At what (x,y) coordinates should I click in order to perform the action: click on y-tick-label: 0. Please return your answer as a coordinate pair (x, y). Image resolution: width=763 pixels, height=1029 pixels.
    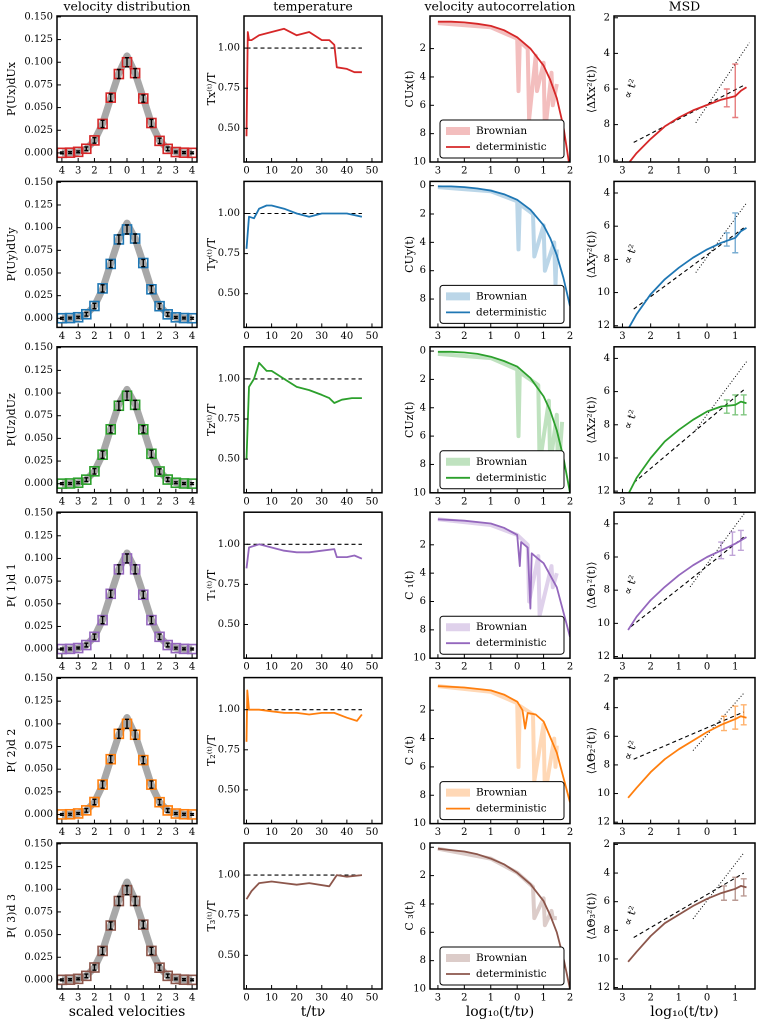
    Looking at the image, I should click on (423, 351).